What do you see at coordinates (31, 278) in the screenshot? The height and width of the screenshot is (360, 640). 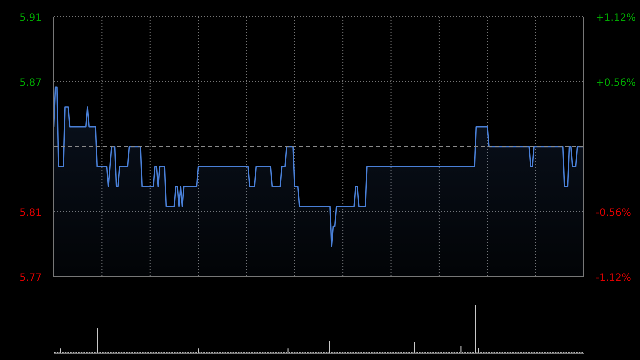 I see `y-tick-label: 5.77` at bounding box center [31, 278].